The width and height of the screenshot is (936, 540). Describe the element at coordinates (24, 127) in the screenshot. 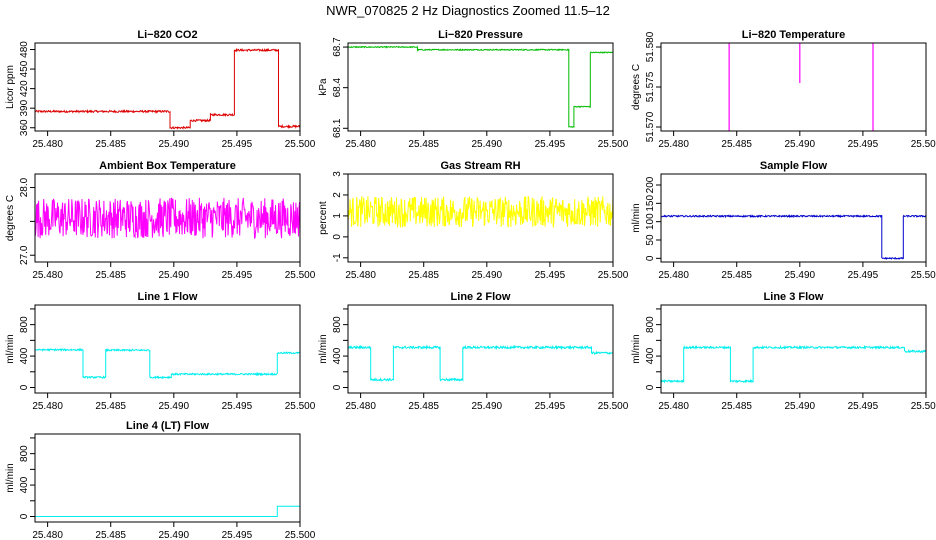

I see `y-tick-label: 360` at that location.